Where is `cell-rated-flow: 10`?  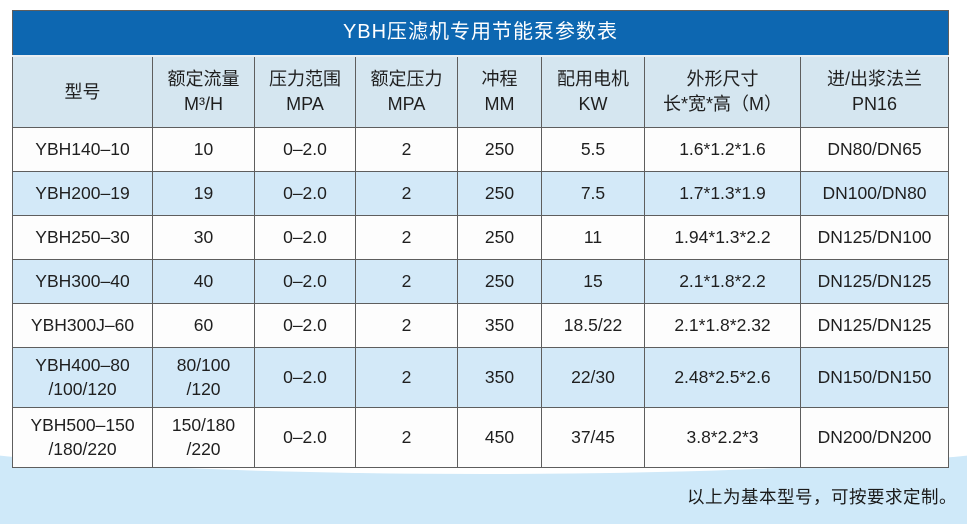 cell-rated-flow: 10 is located at coordinates (203, 149).